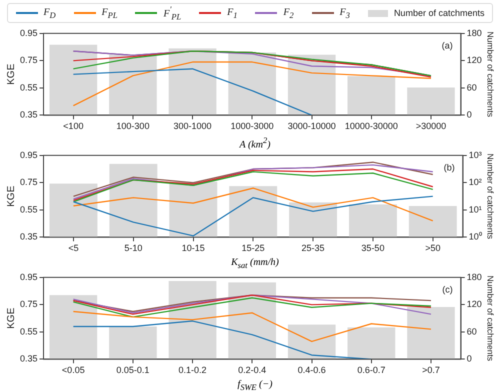 Image resolution: width=500 pixels, height=392 pixels. What do you see at coordinates (432, 248) in the screenshot?
I see `x-tick-label: >50` at bounding box center [432, 248].